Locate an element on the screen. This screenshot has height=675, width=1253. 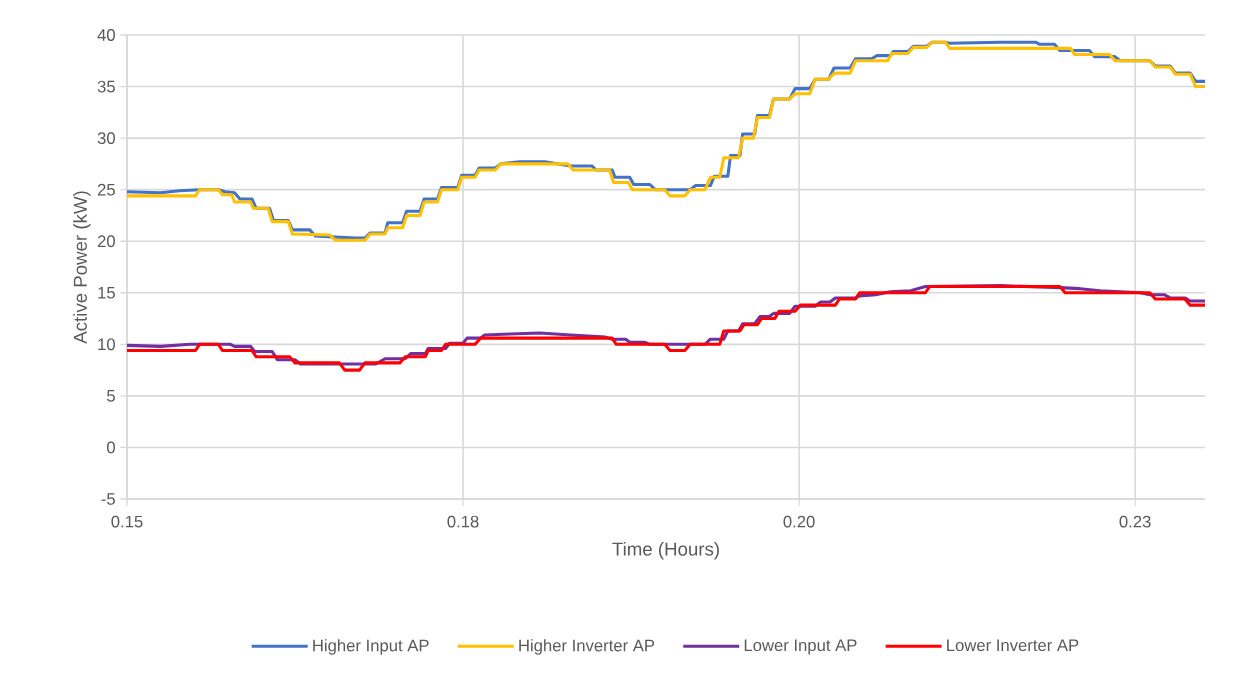
x-tick-label: 0.18 is located at coordinates (463, 521).